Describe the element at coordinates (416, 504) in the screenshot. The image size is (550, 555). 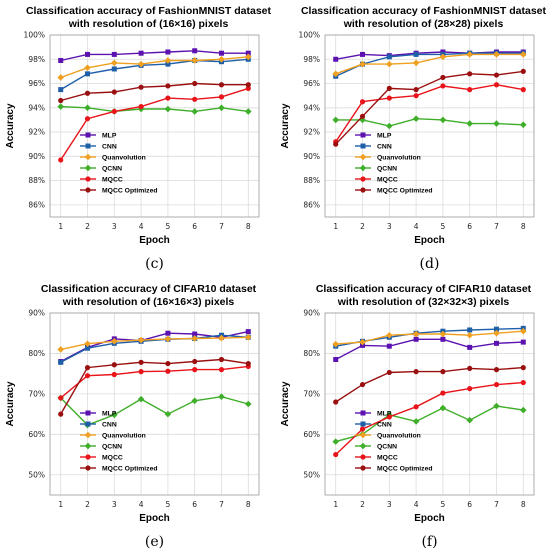
I see `x-tick-label: 4` at that location.